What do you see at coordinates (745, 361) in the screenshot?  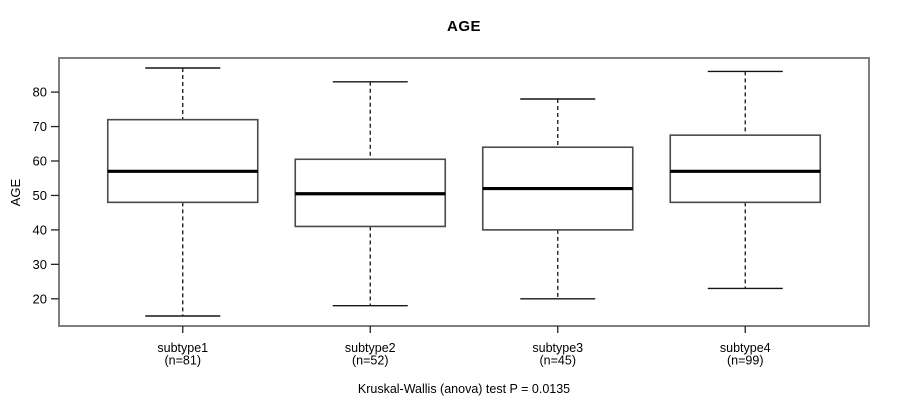 I see `x-tick-sublabel: (n=99)` at bounding box center [745, 361].